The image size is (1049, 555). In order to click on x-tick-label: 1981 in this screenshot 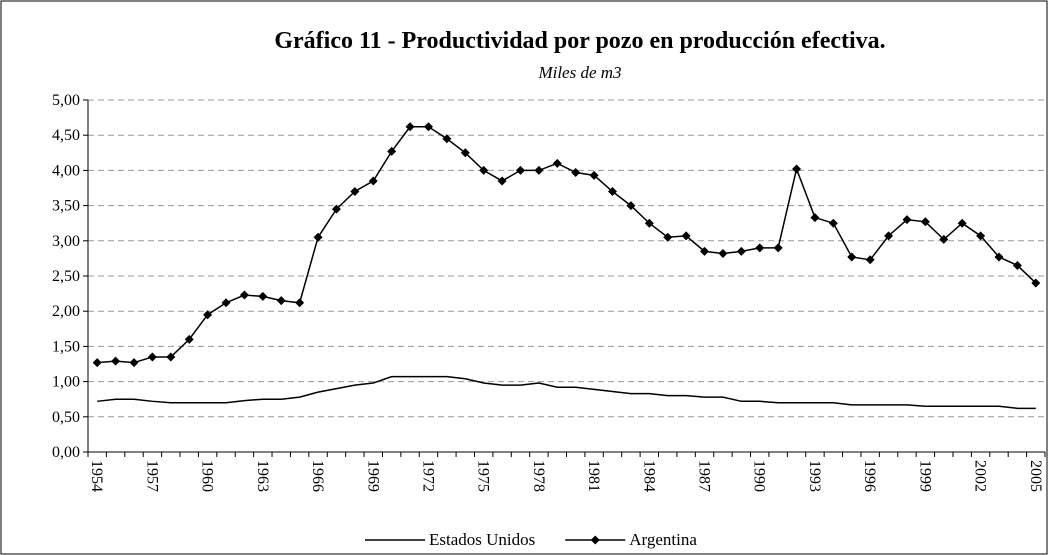, I will do `click(593, 476)`.